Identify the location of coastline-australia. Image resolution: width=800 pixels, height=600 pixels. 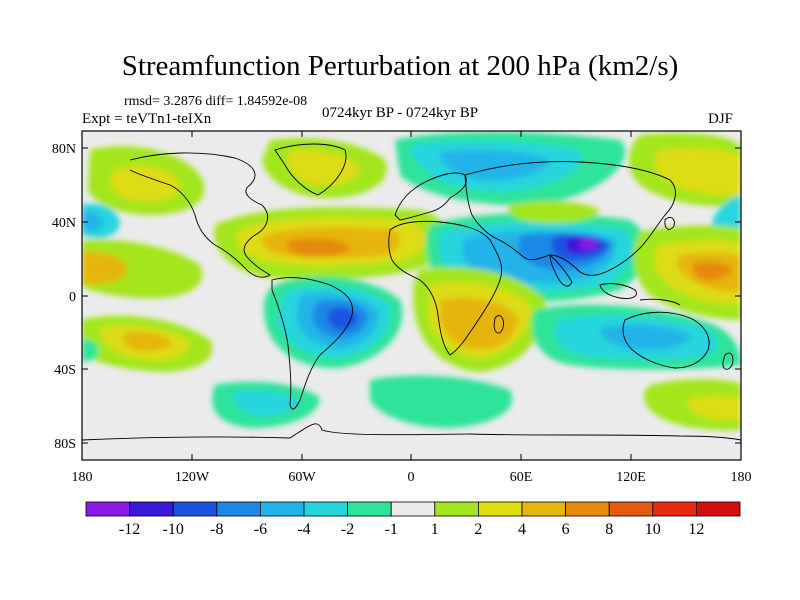
(666, 340).